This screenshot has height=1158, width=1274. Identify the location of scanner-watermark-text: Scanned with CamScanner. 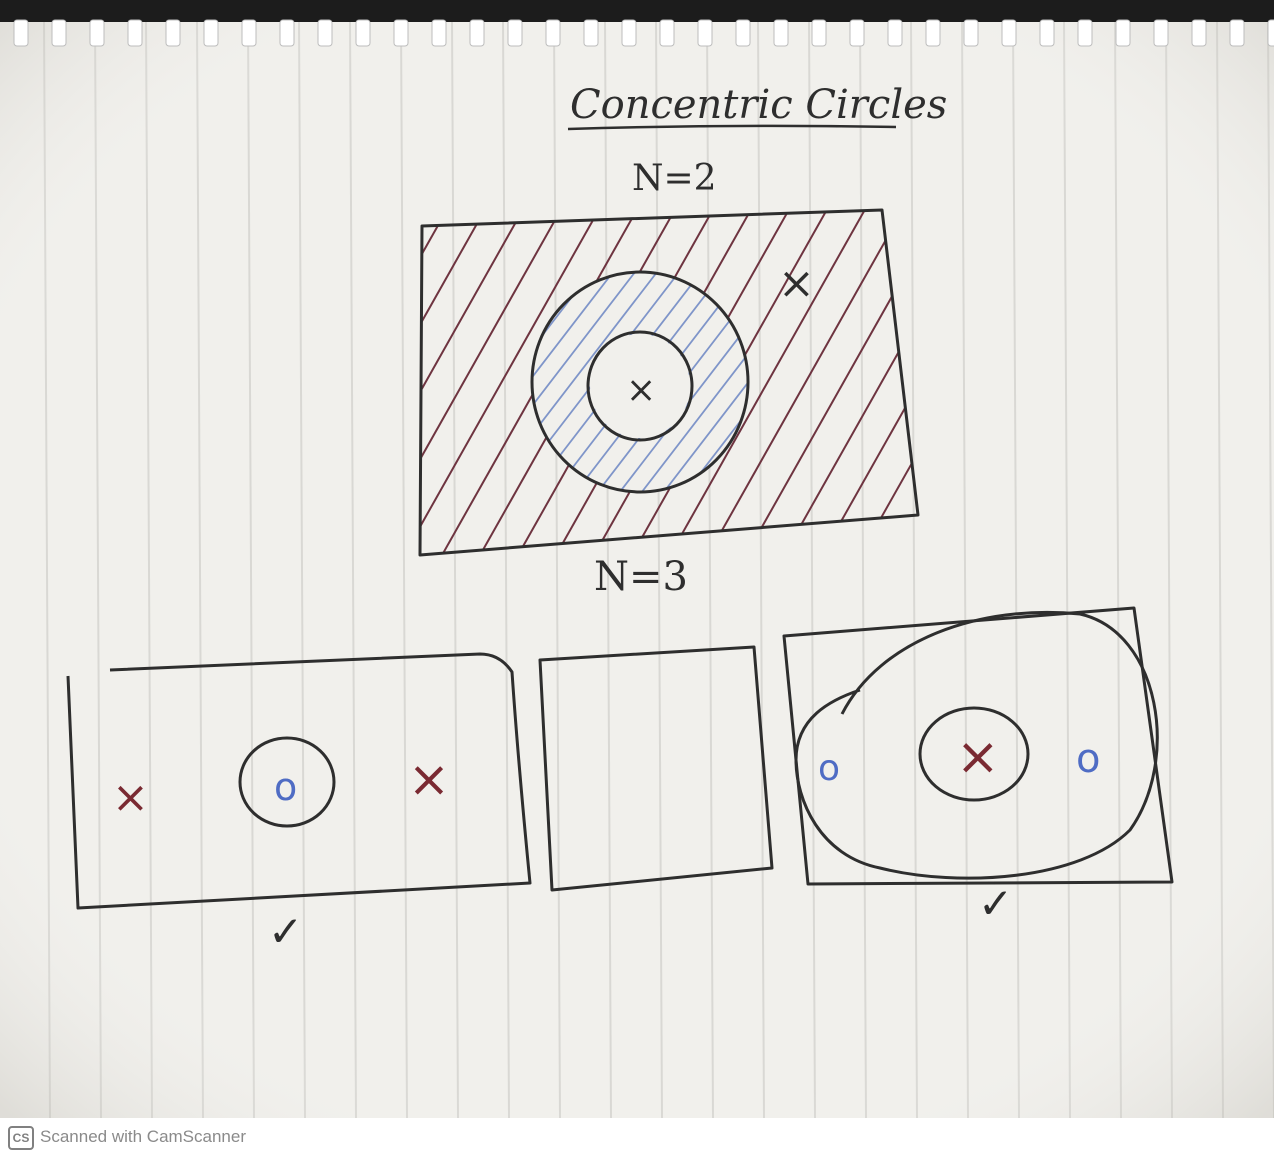
(143, 1136).